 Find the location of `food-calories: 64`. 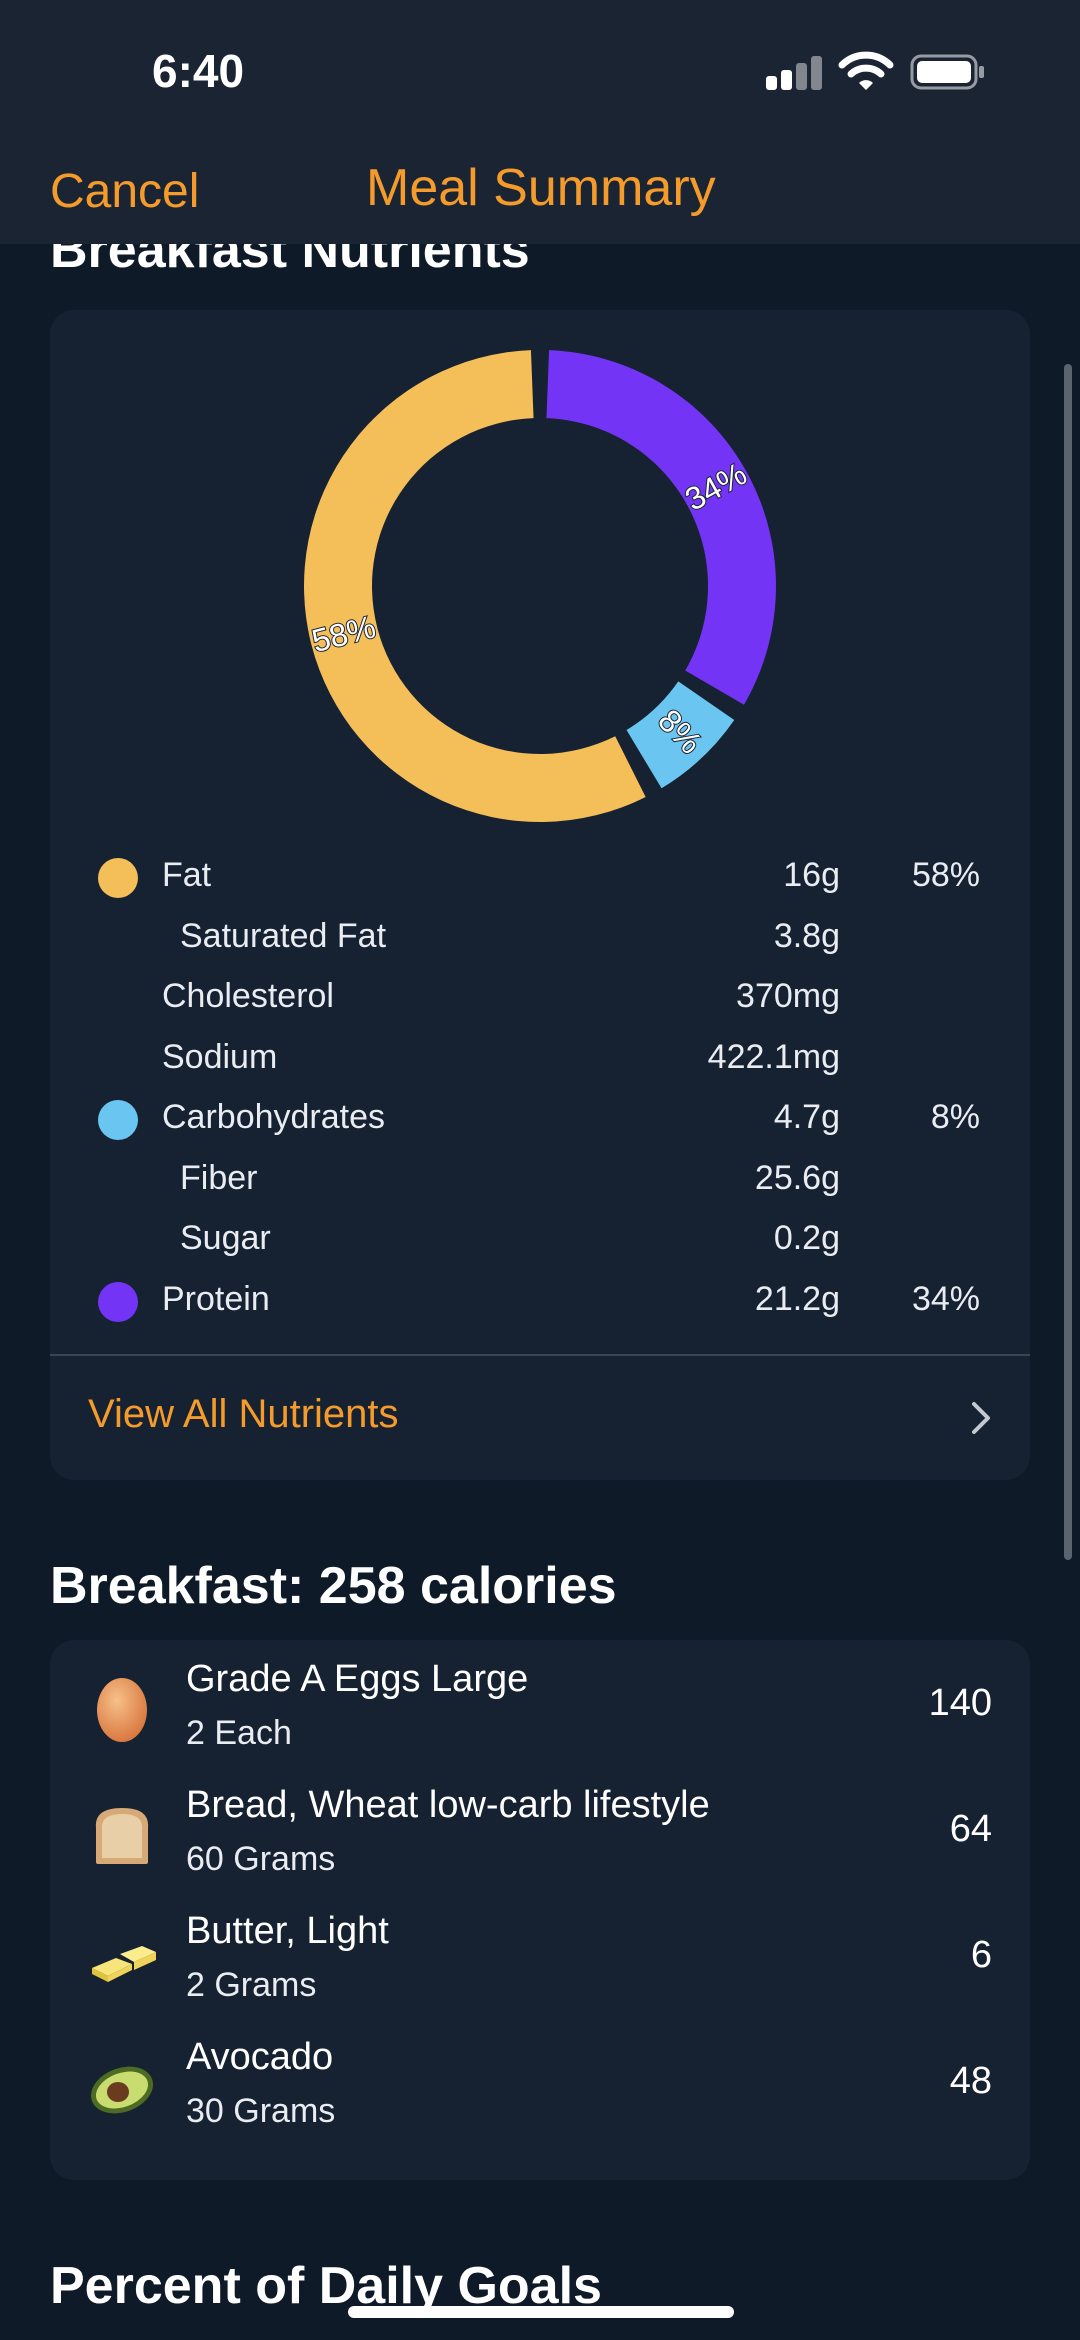

food-calories: 64 is located at coordinates (970, 1829).